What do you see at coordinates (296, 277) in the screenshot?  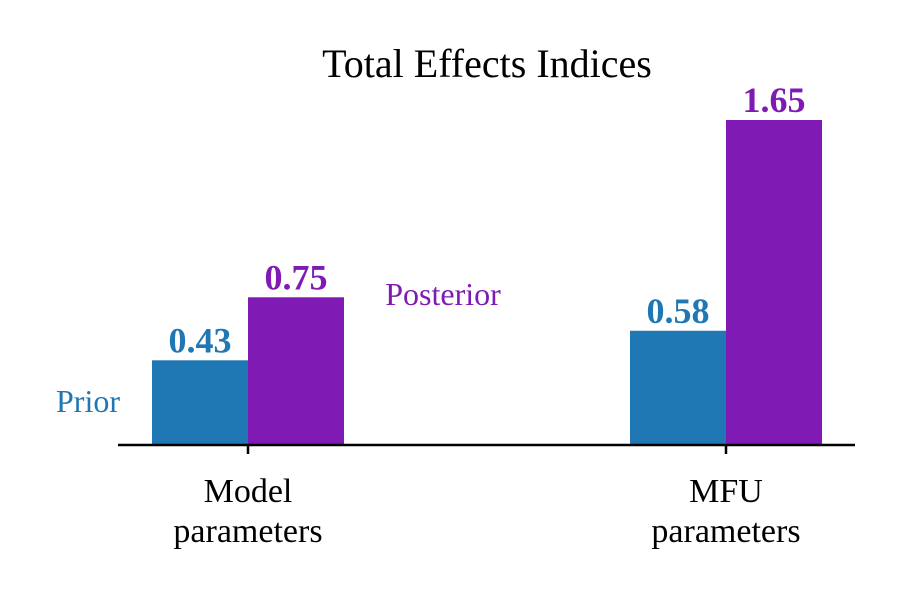 I see `value-label-posterior-0: 0.75` at bounding box center [296, 277].